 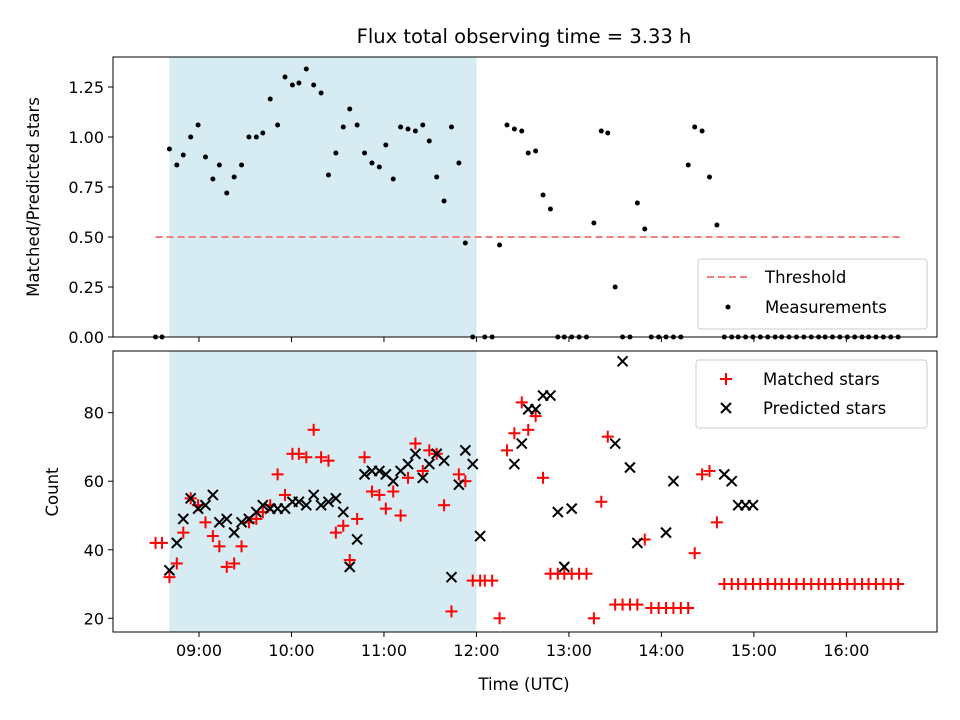 I want to click on legend-predicted-label: Predicted stars, so click(x=824, y=408).